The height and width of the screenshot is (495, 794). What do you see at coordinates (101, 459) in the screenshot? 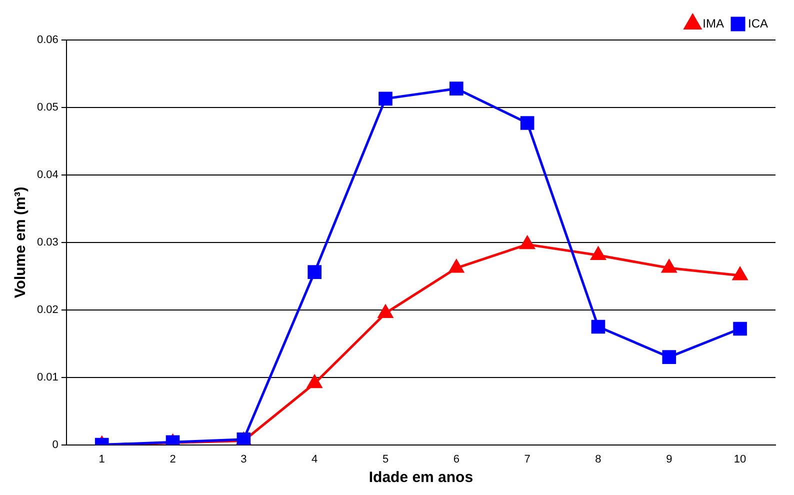
I see `x-tick-label: 1` at bounding box center [101, 459].